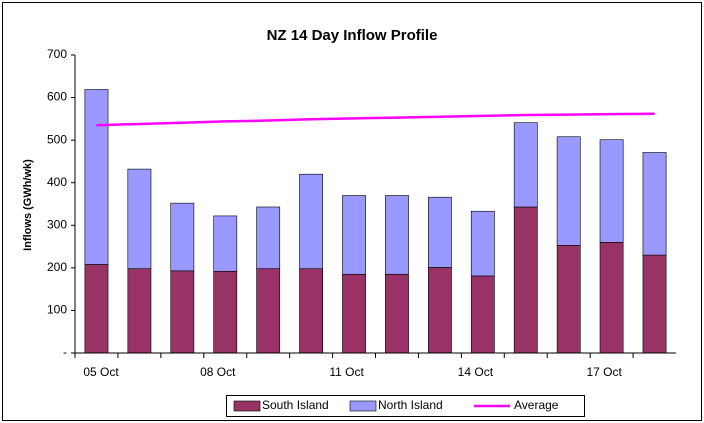 The height and width of the screenshot is (423, 704). I want to click on chart-title: NZ 14 Day Inflow Profile, so click(352, 35).